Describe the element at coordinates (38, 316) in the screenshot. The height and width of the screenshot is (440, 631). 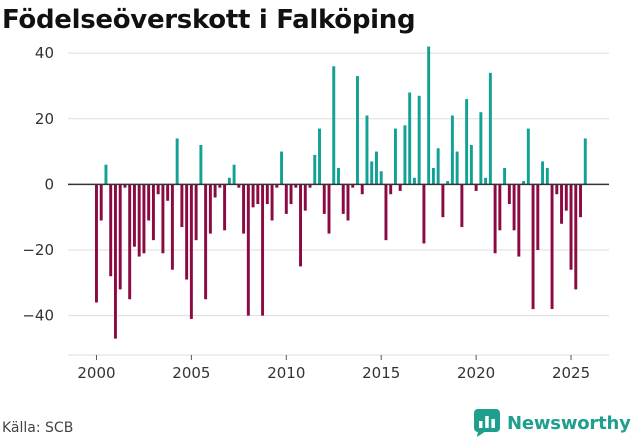
I see `y-tick-label: −40` at that location.